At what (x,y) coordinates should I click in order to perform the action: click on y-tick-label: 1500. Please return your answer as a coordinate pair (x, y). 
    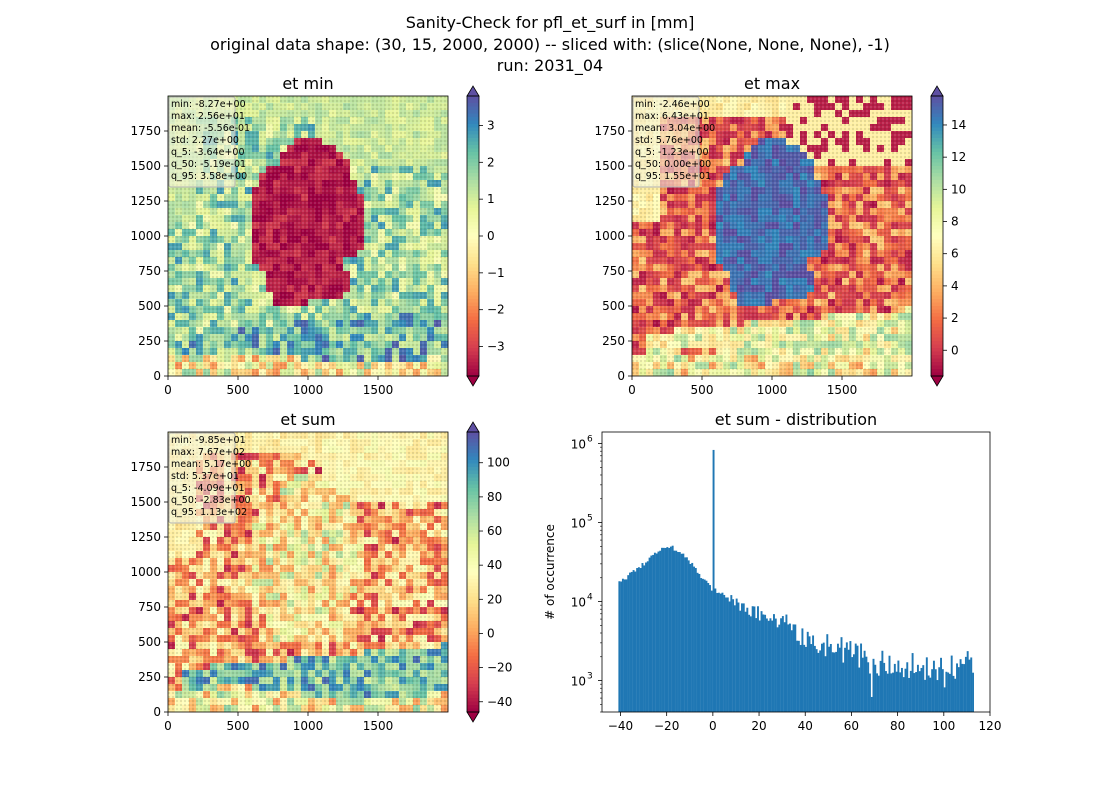
    Looking at the image, I should click on (145, 166).